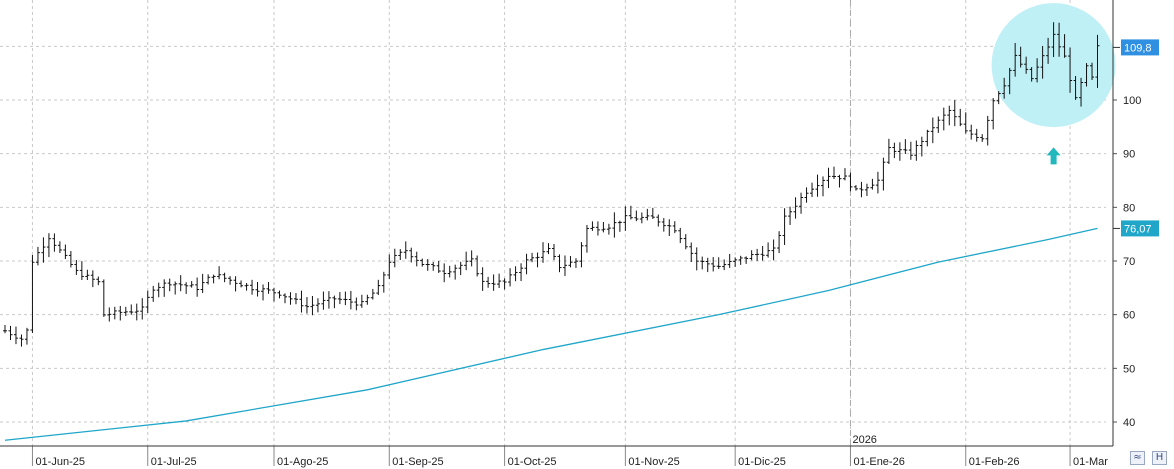  Describe the element at coordinates (1129, 208) in the screenshot. I see `y-tick-label: 80` at that location.